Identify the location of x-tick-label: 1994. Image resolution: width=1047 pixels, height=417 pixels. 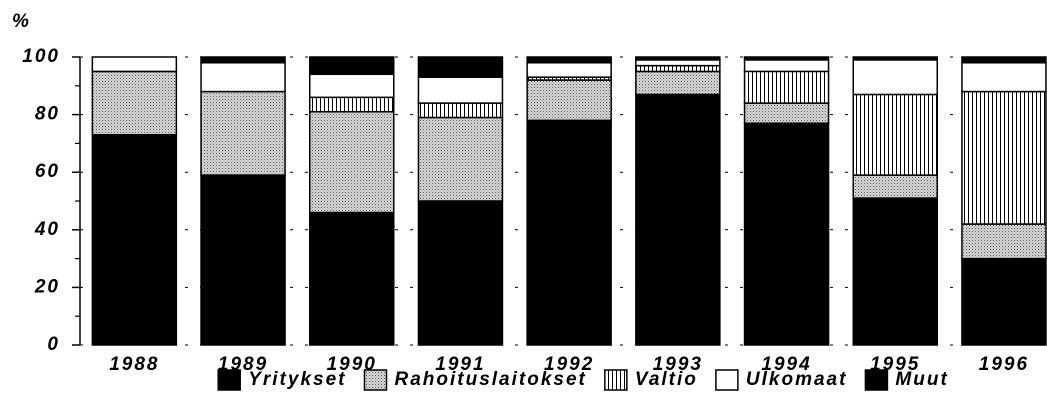
(786, 364).